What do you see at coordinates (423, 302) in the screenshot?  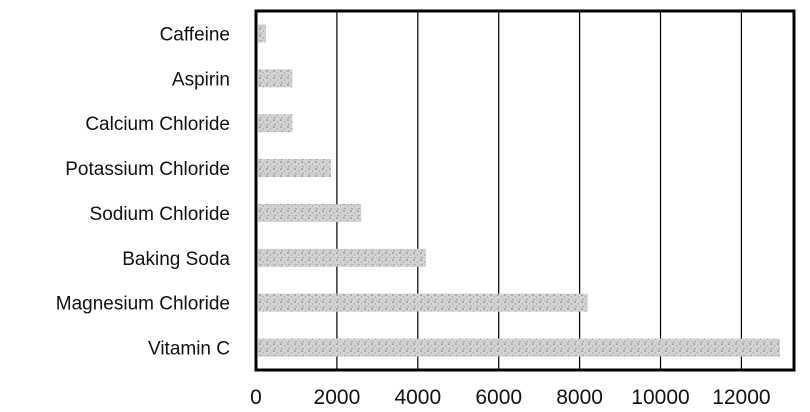 I see `bar-magnesium-chloride` at bounding box center [423, 302].